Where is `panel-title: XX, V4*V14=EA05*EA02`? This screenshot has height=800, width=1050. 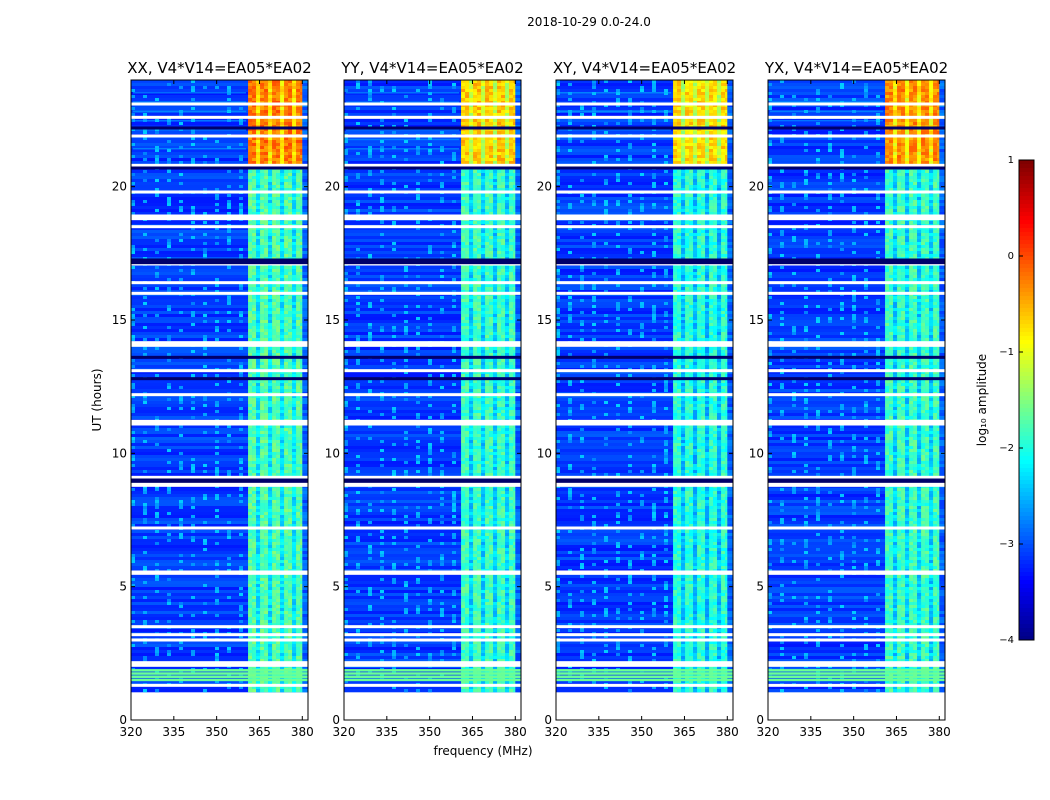 panel-title: XX, V4*V14=EA05*EA02 is located at coordinates (219, 68).